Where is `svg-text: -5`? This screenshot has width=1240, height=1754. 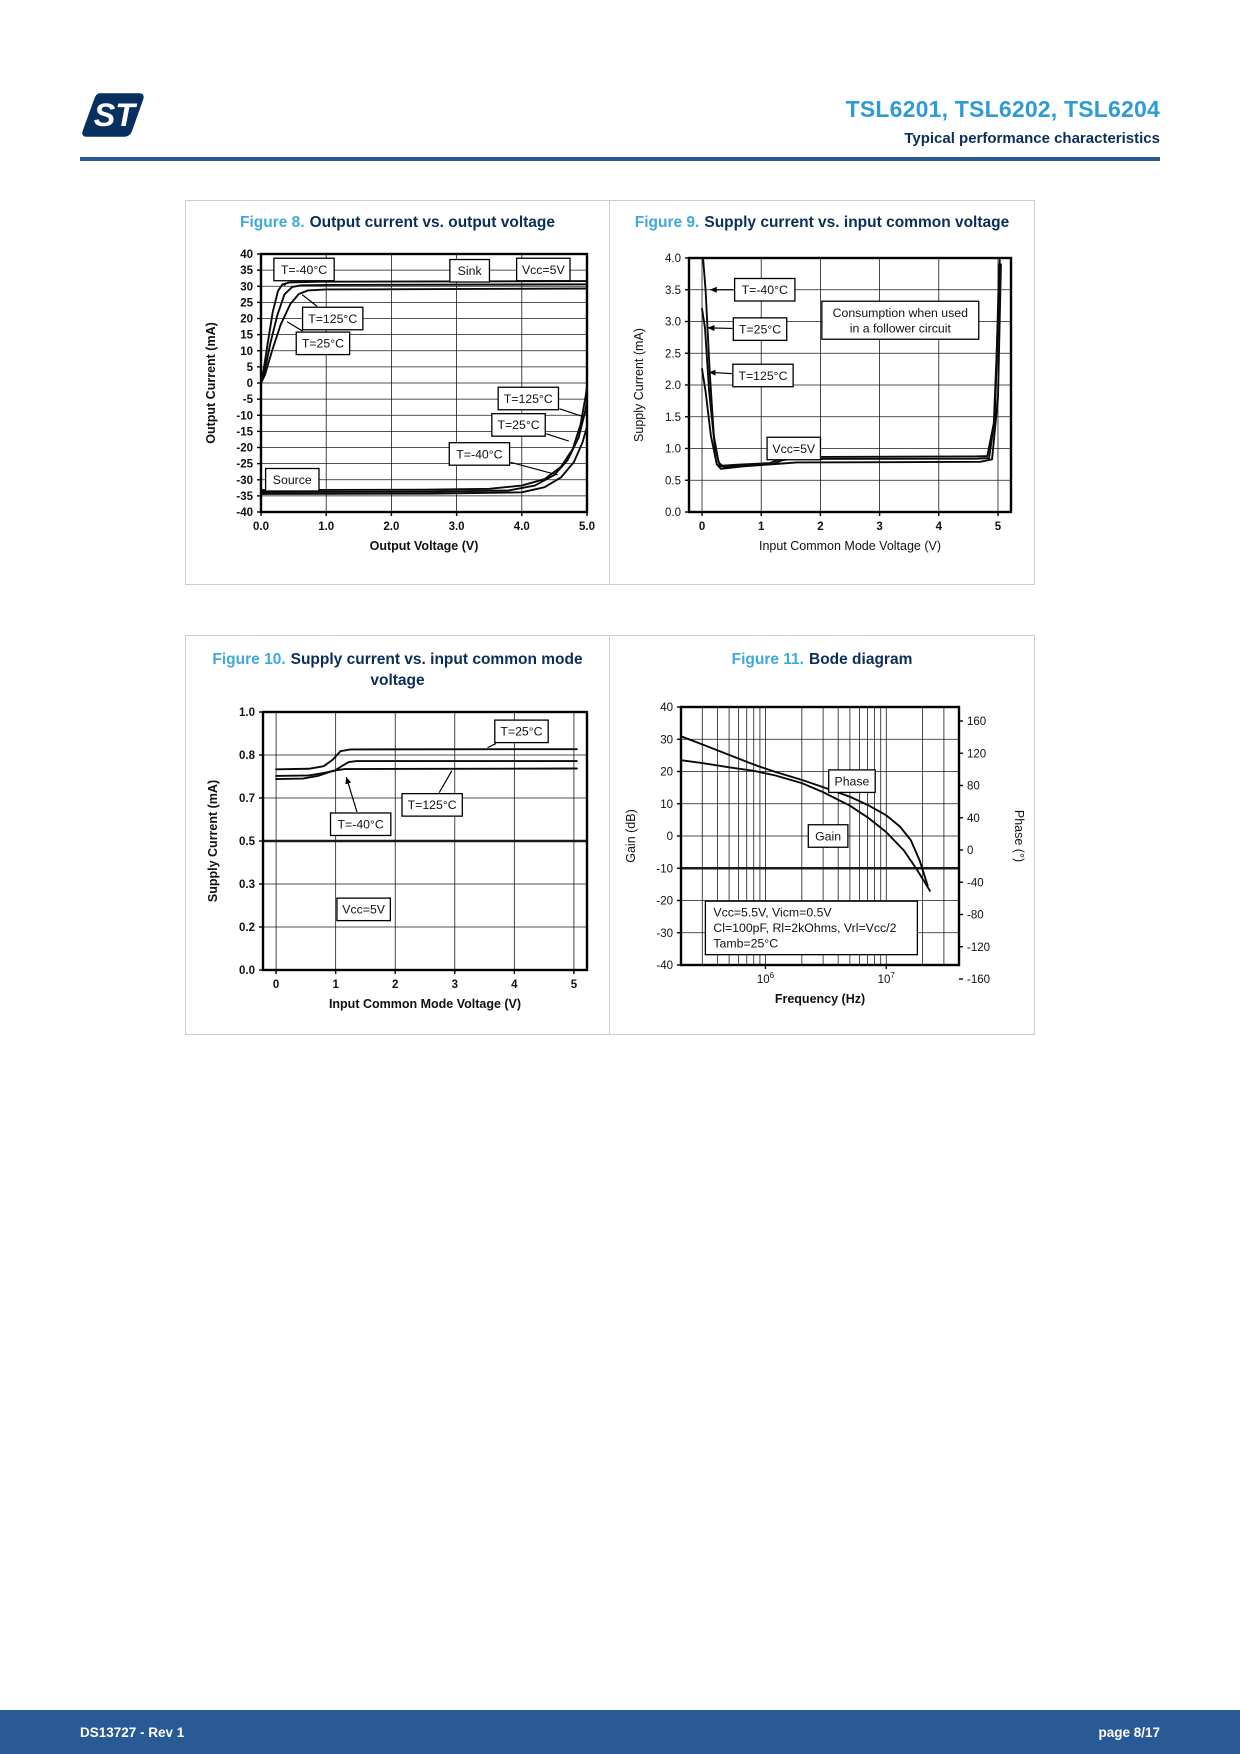
svg-text: -5 is located at coordinates (247, 400).